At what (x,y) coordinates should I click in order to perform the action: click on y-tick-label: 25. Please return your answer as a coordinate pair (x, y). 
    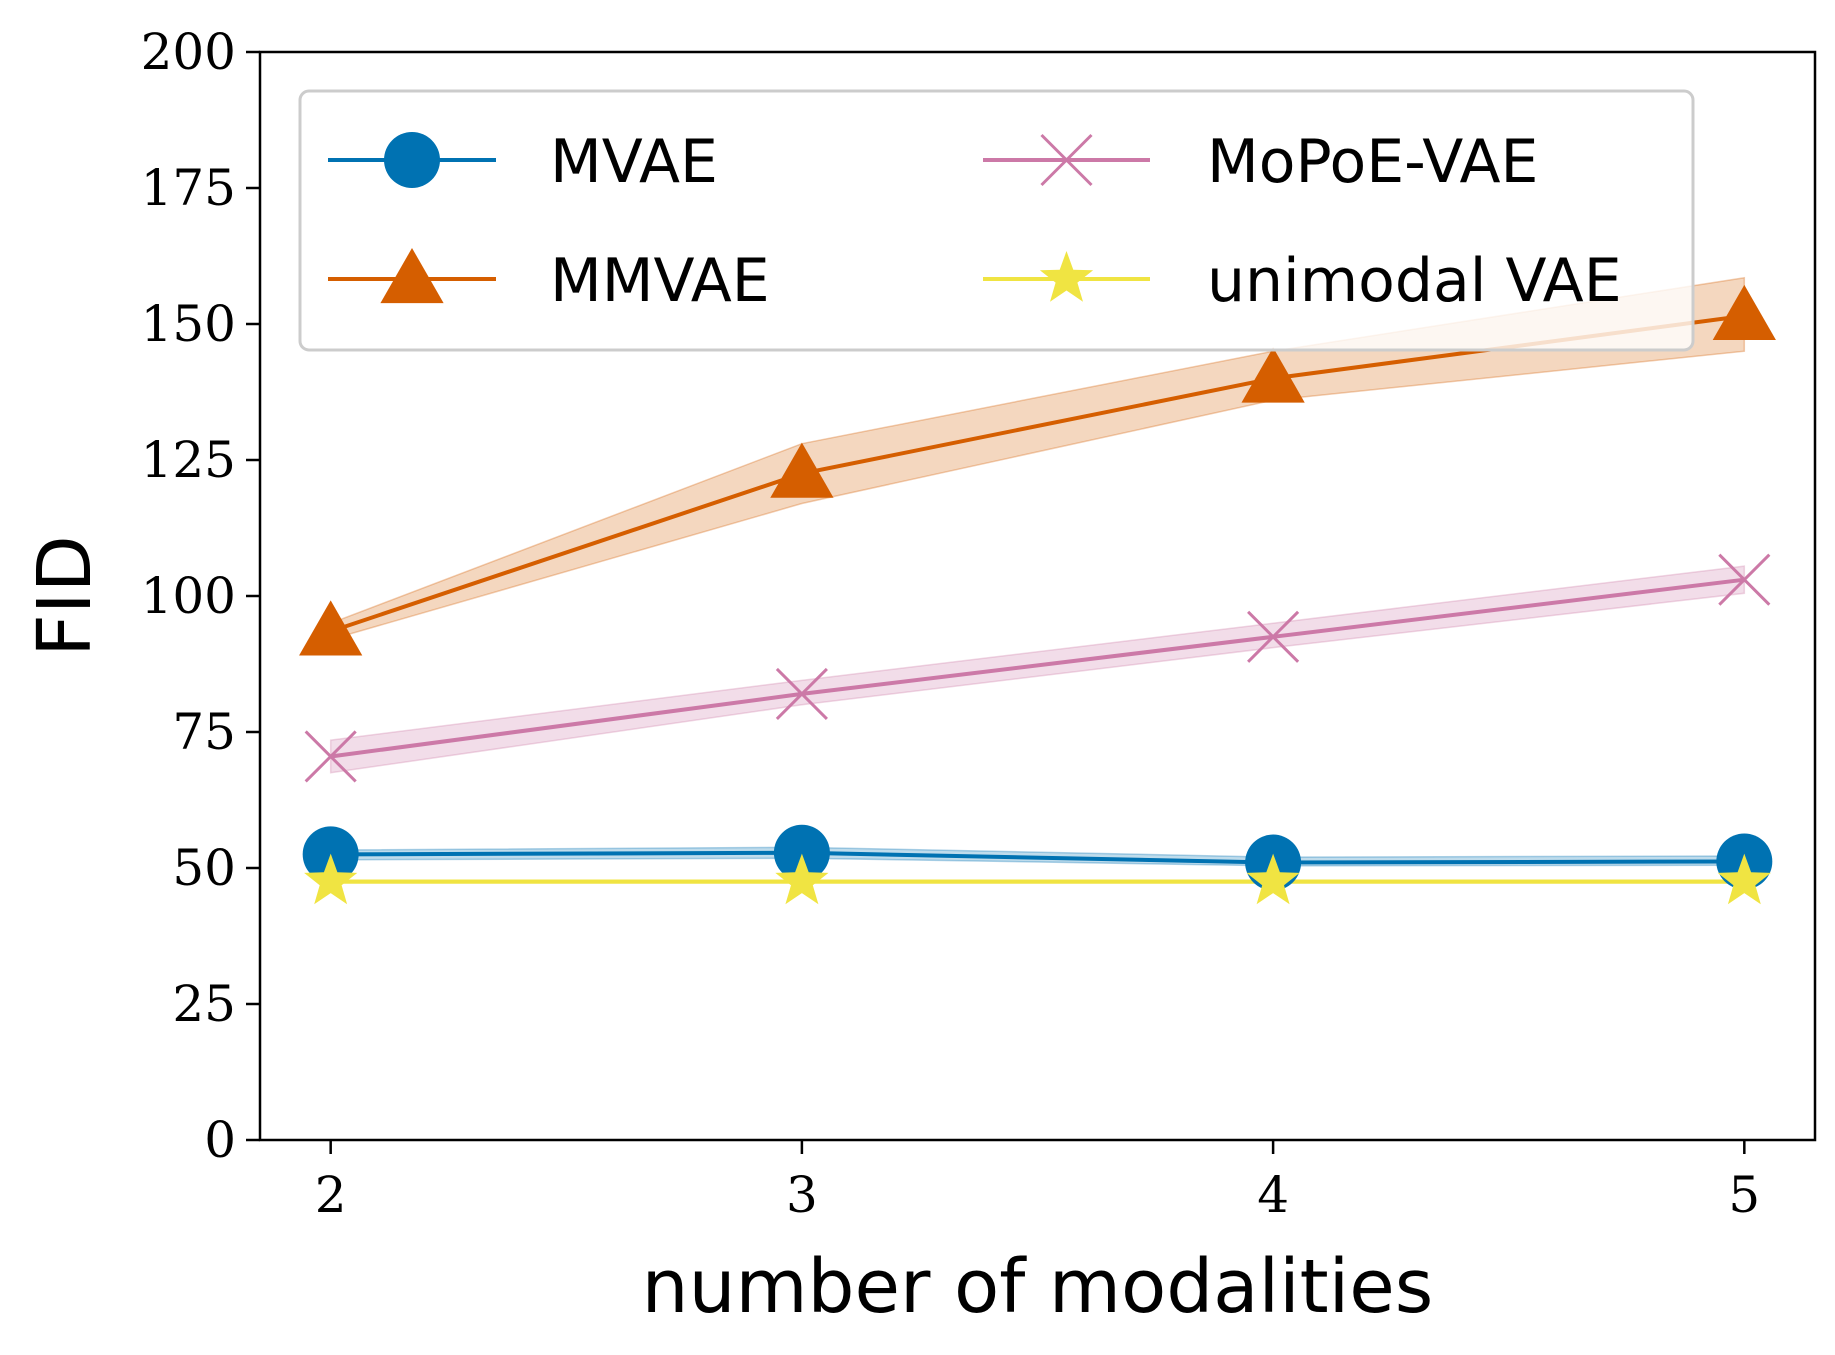
    Looking at the image, I should click on (204, 1004).